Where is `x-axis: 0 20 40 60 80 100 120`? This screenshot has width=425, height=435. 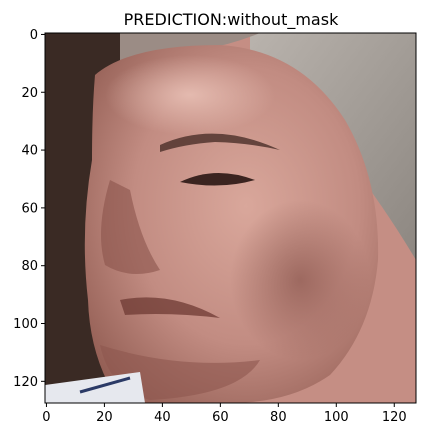
x-axis: 0 20 40 60 80 100 120 is located at coordinates (224, 414).